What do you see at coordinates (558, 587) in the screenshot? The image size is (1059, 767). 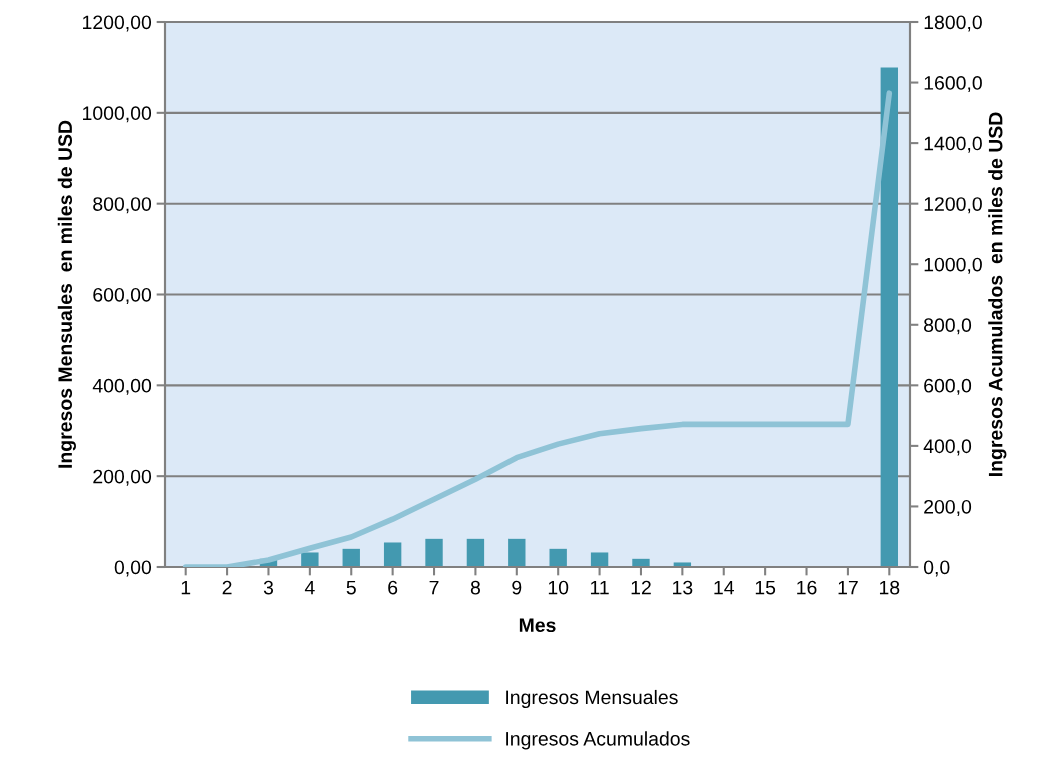 I see `x-tick-label: 10` at bounding box center [558, 587].